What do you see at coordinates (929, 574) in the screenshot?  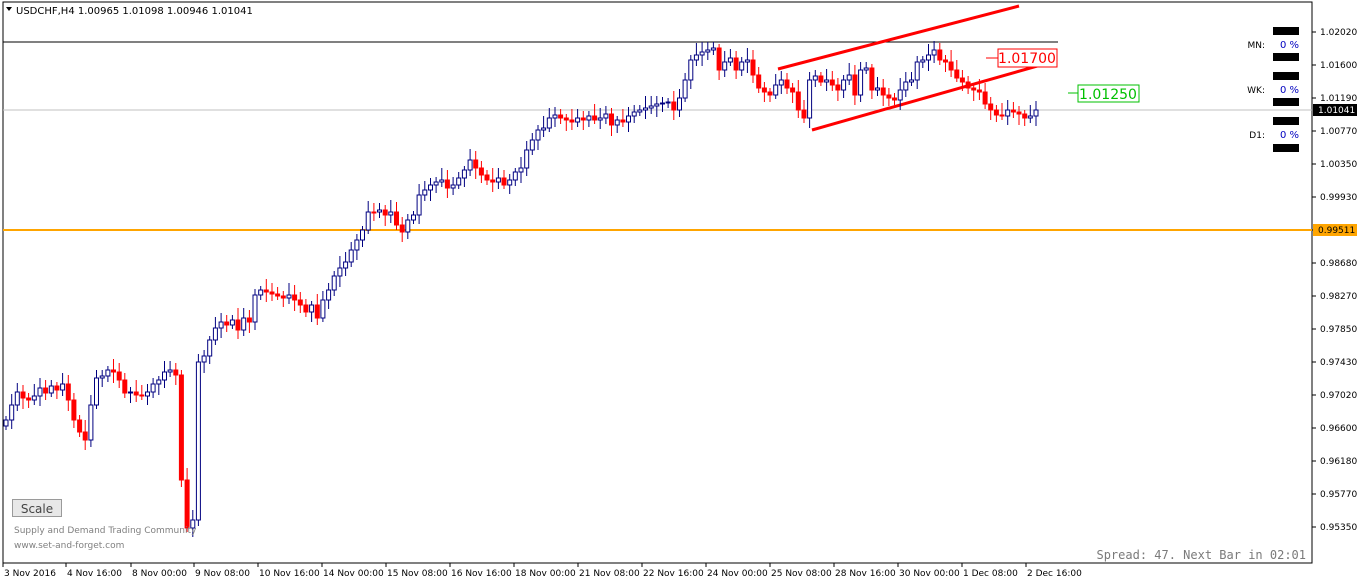 I see `time-tick-label: 30 Nov 00:00` at bounding box center [929, 574].